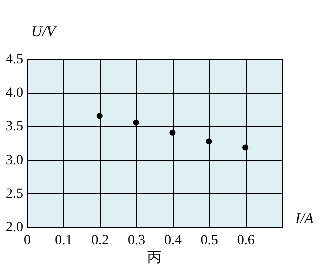 The height and width of the screenshot is (267, 330). What do you see at coordinates (27, 241) in the screenshot?
I see `x-tick-label: 0` at bounding box center [27, 241].